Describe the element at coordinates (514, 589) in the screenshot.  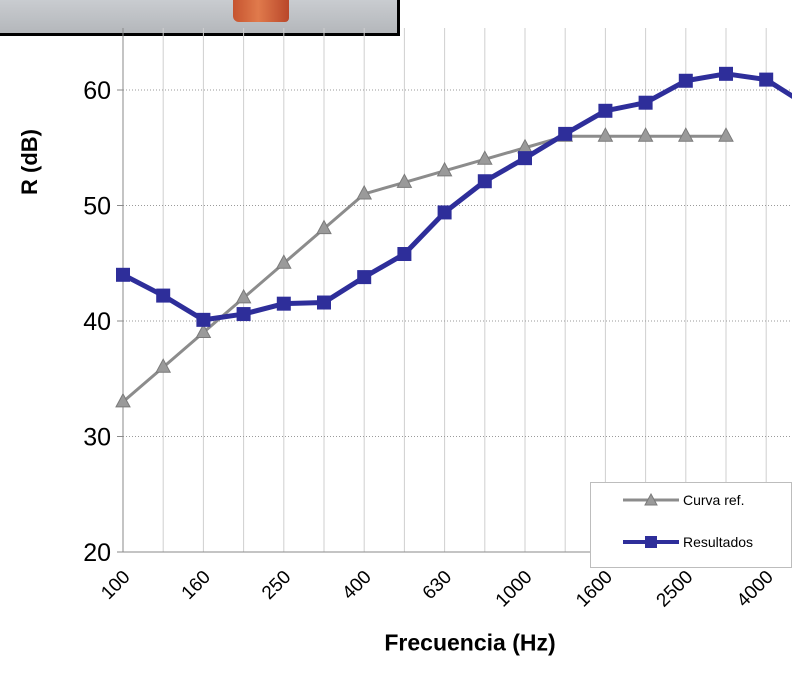
I see `x-tick-label: 1000` at that location.